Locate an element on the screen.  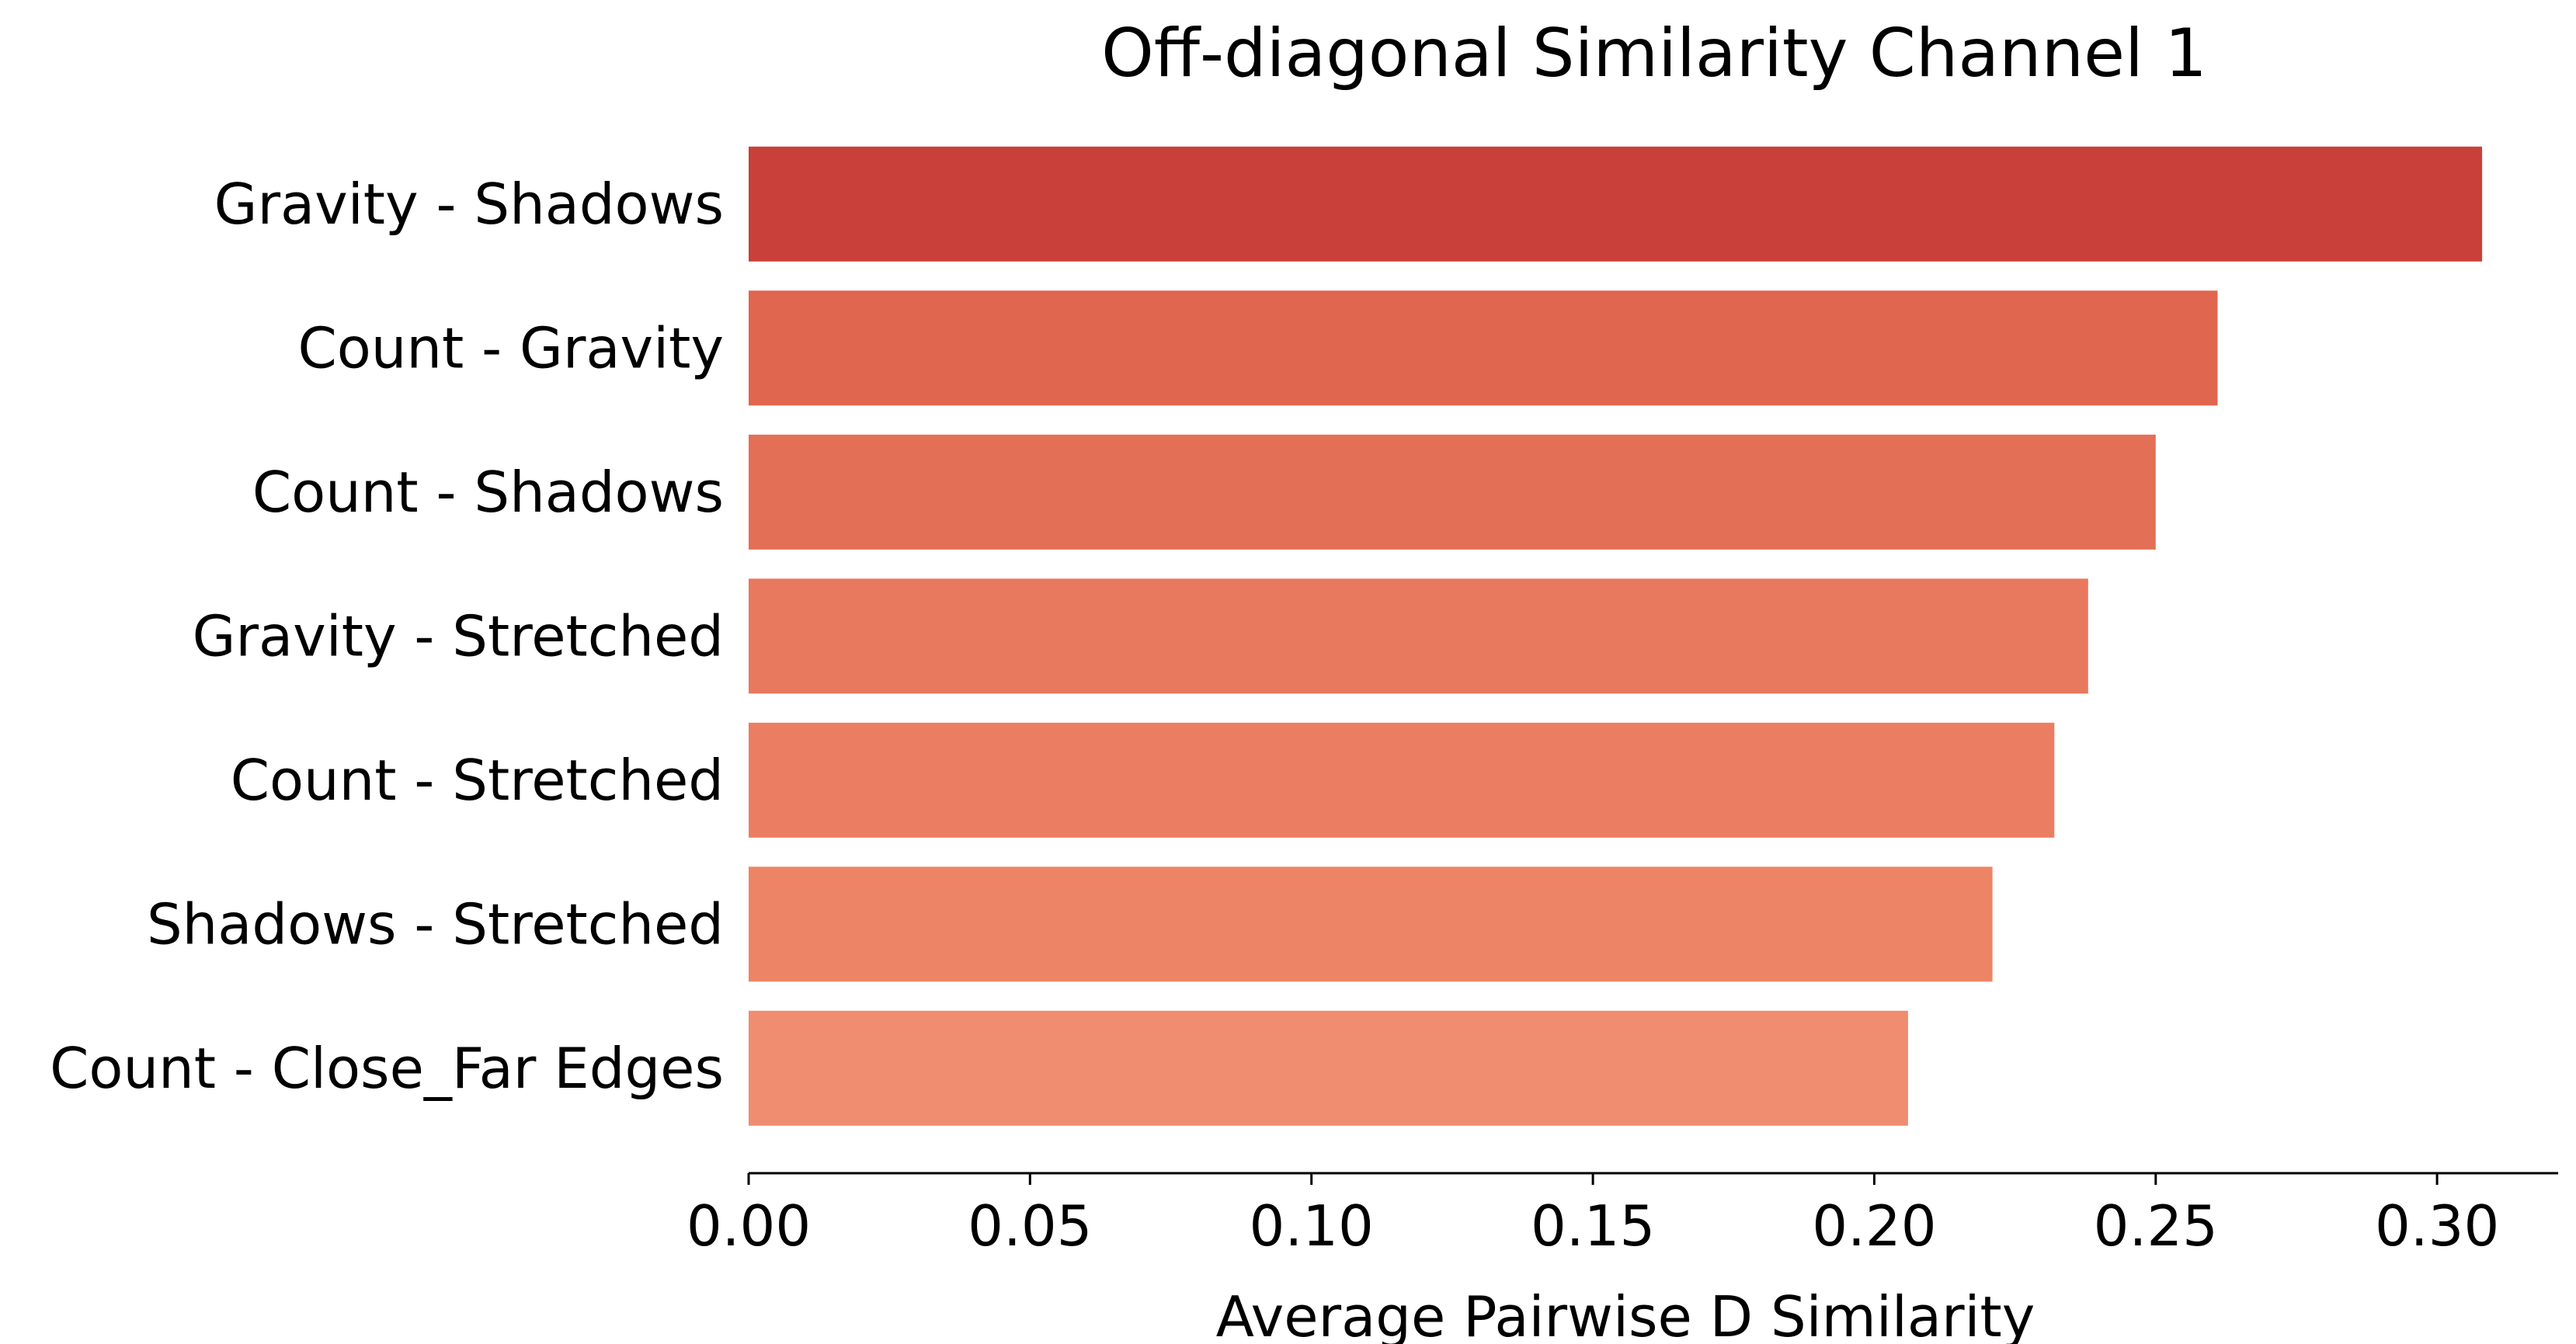
category-label: Gravity - Shadows is located at coordinates (469, 205).